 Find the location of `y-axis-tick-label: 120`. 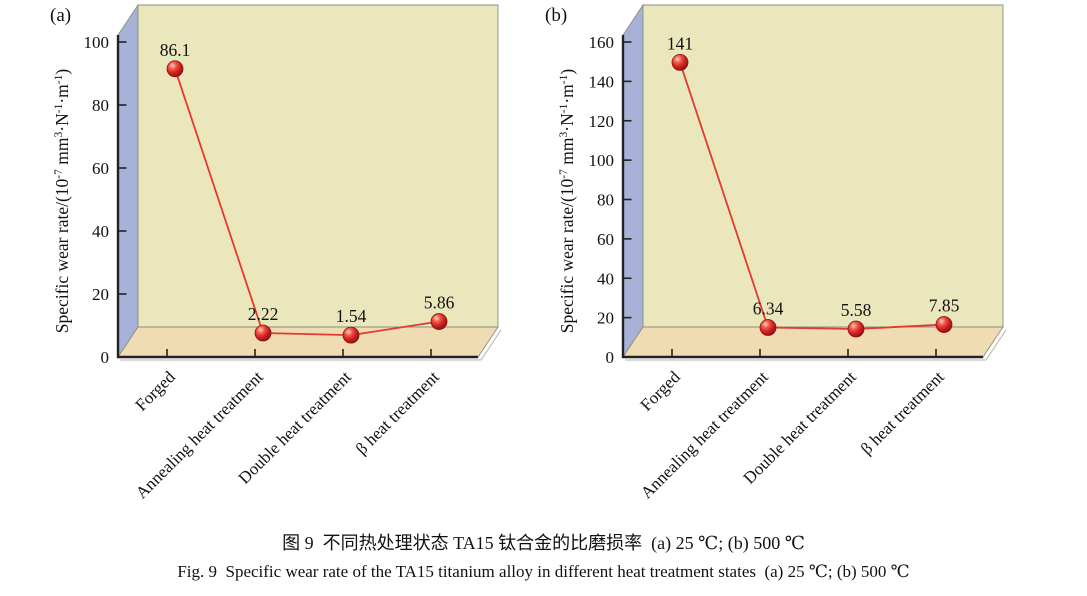

y-axis-tick-label: 120 is located at coordinates (602, 121).